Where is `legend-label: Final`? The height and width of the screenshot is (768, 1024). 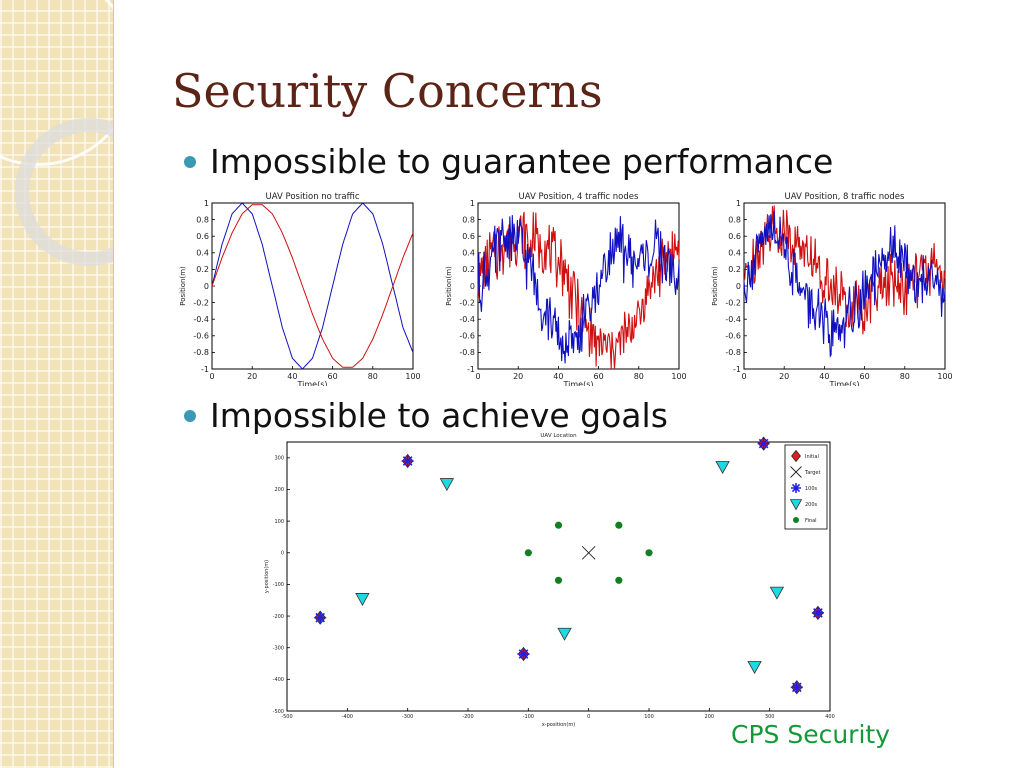
legend-label: Final is located at coordinates (811, 521).